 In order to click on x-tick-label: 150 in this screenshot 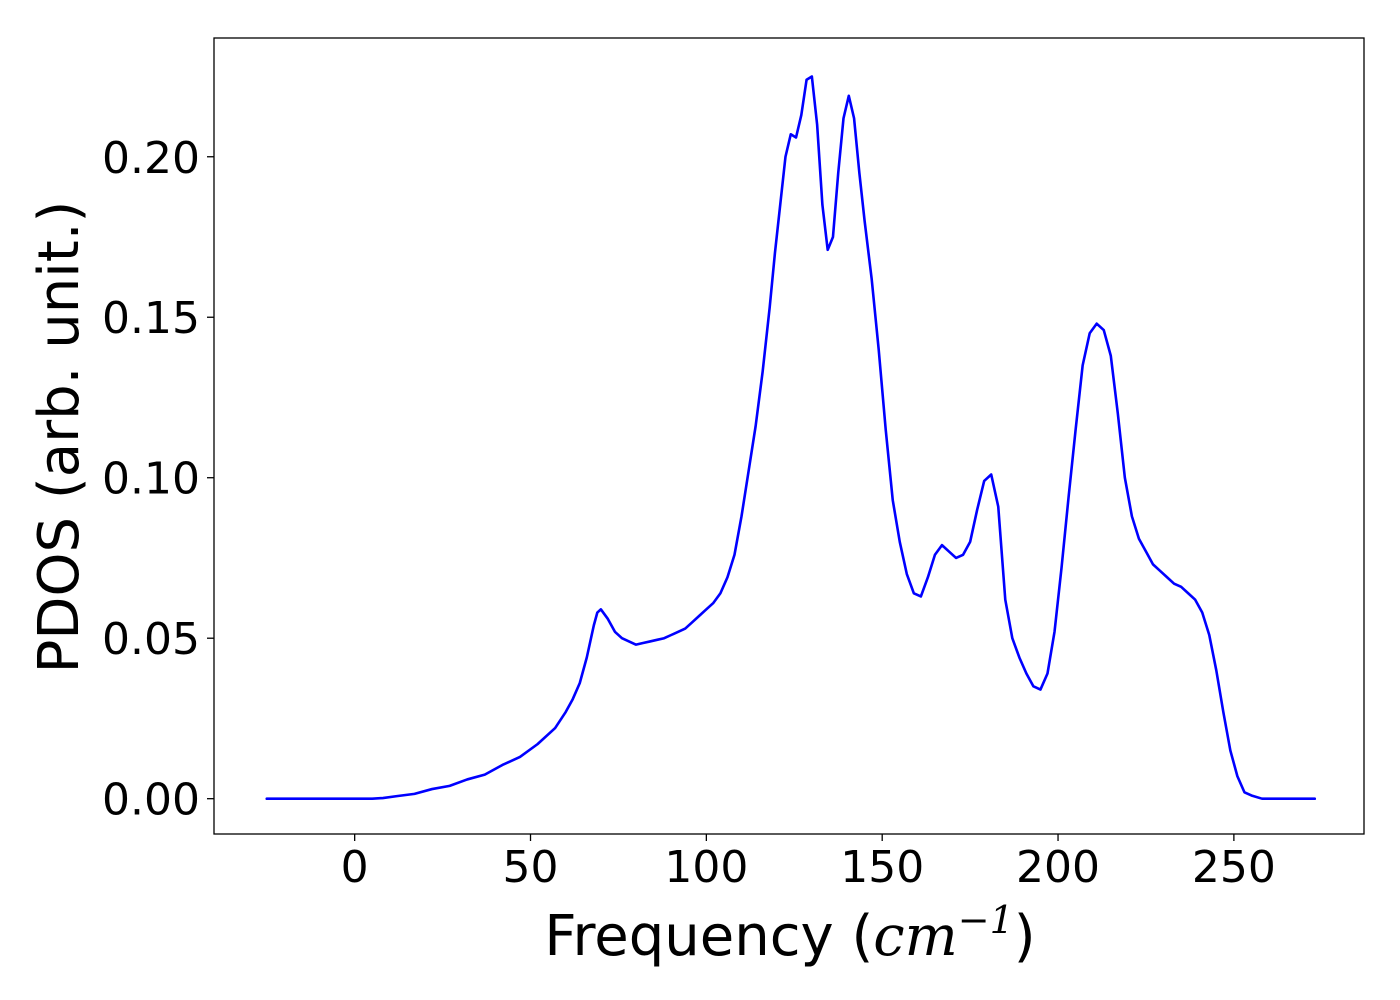, I will do `click(882, 867)`.